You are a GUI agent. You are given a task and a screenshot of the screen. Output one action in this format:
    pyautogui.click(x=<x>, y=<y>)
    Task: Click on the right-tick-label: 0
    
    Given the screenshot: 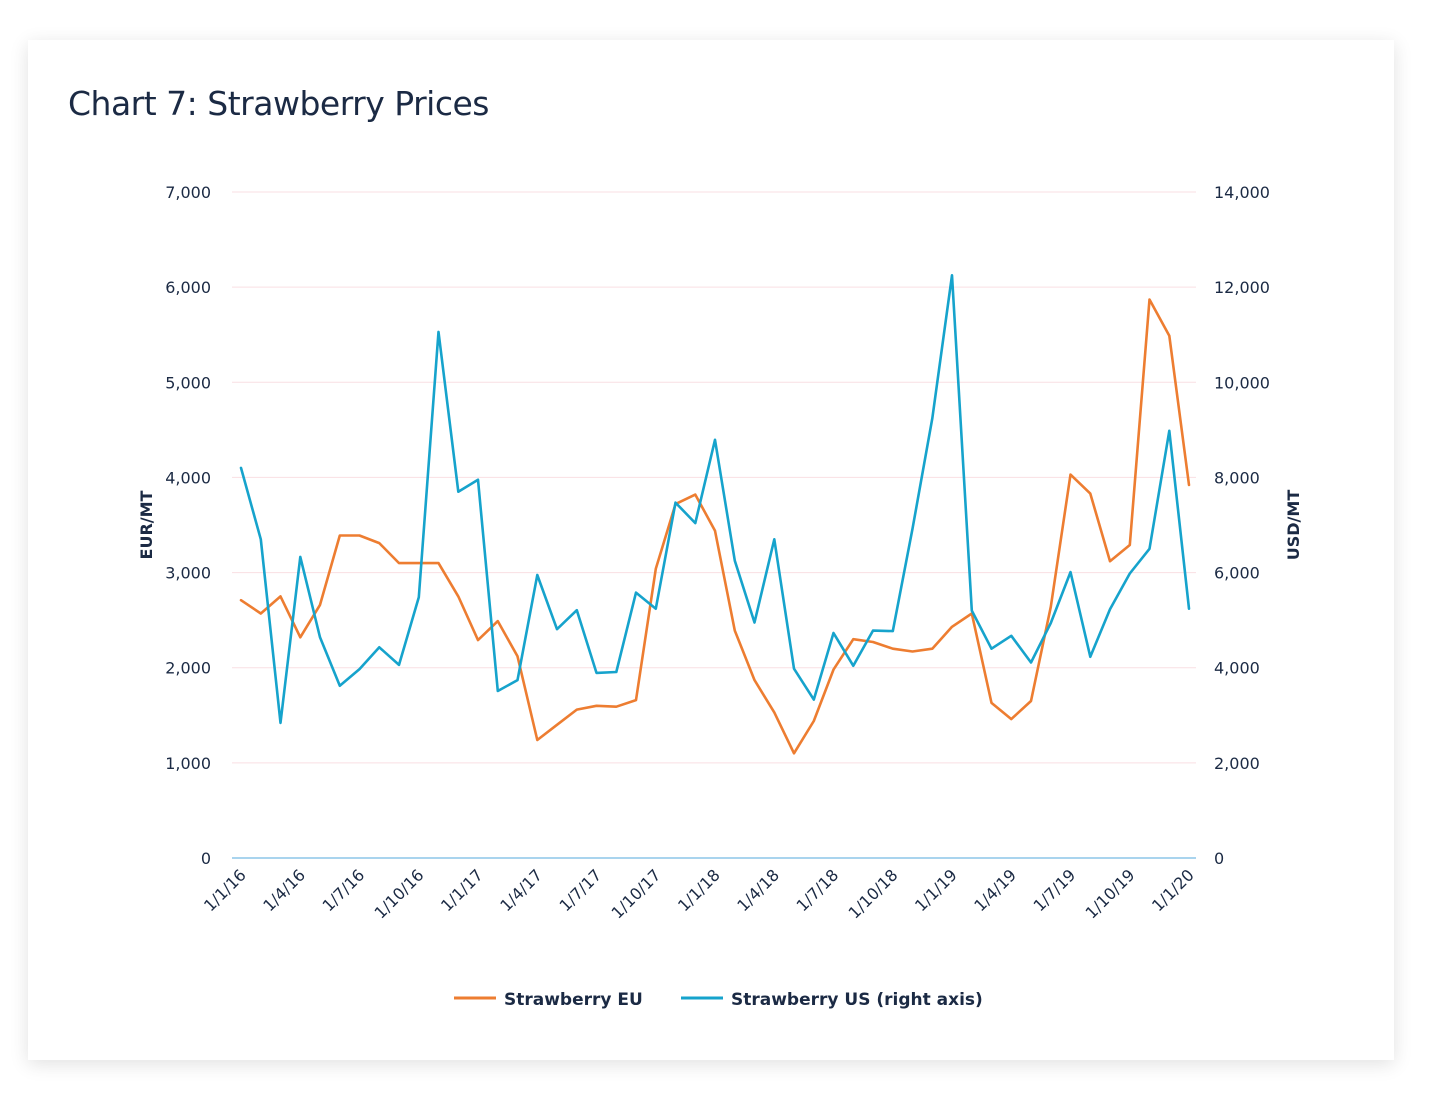 What is the action you would take?
    pyautogui.click(x=1219, y=858)
    